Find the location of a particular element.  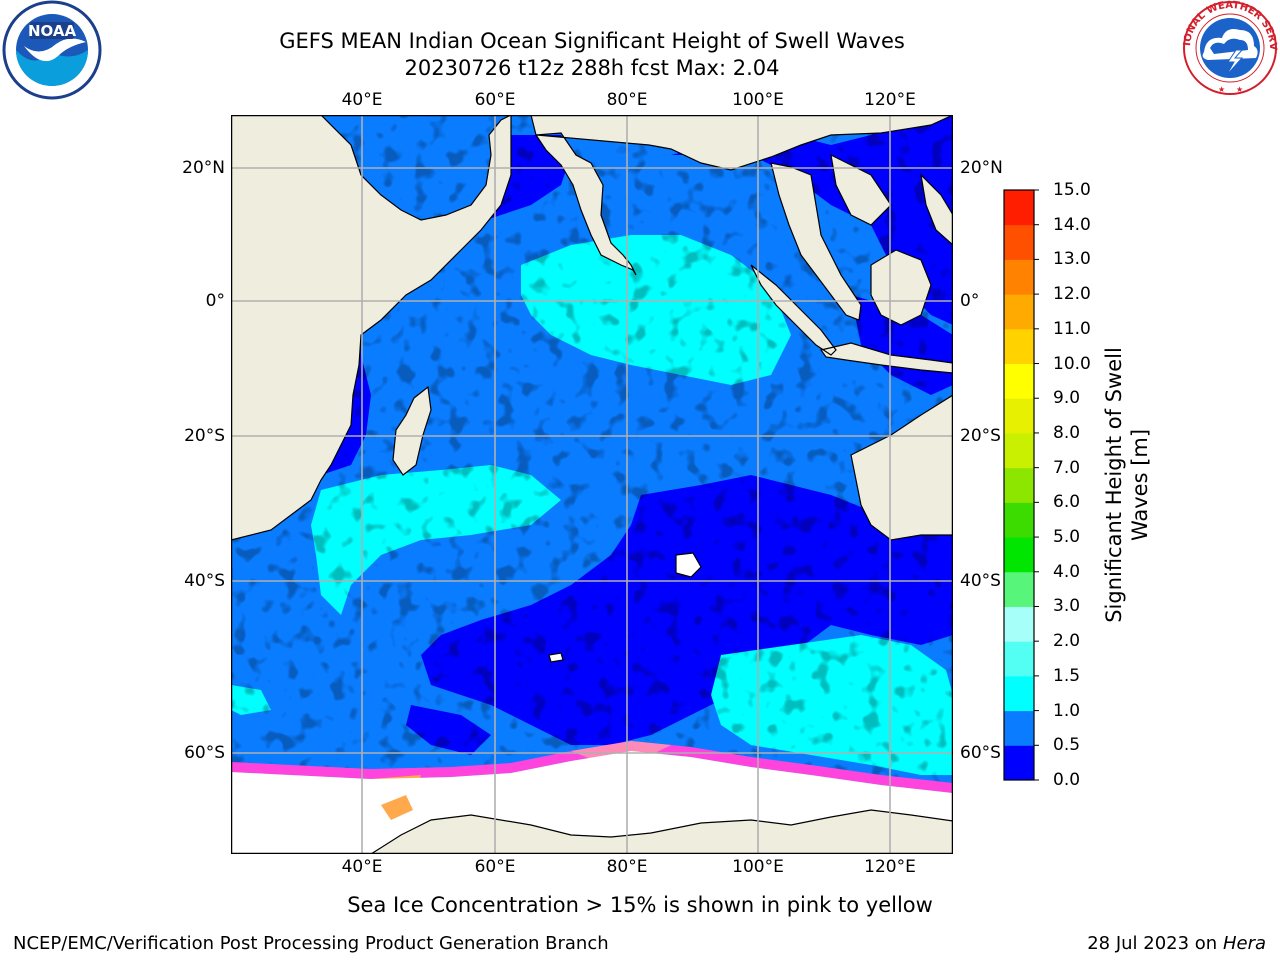

chart-title-line2: 20230726 t12z 288h fcst Max: 2.04 is located at coordinates (592, 68).